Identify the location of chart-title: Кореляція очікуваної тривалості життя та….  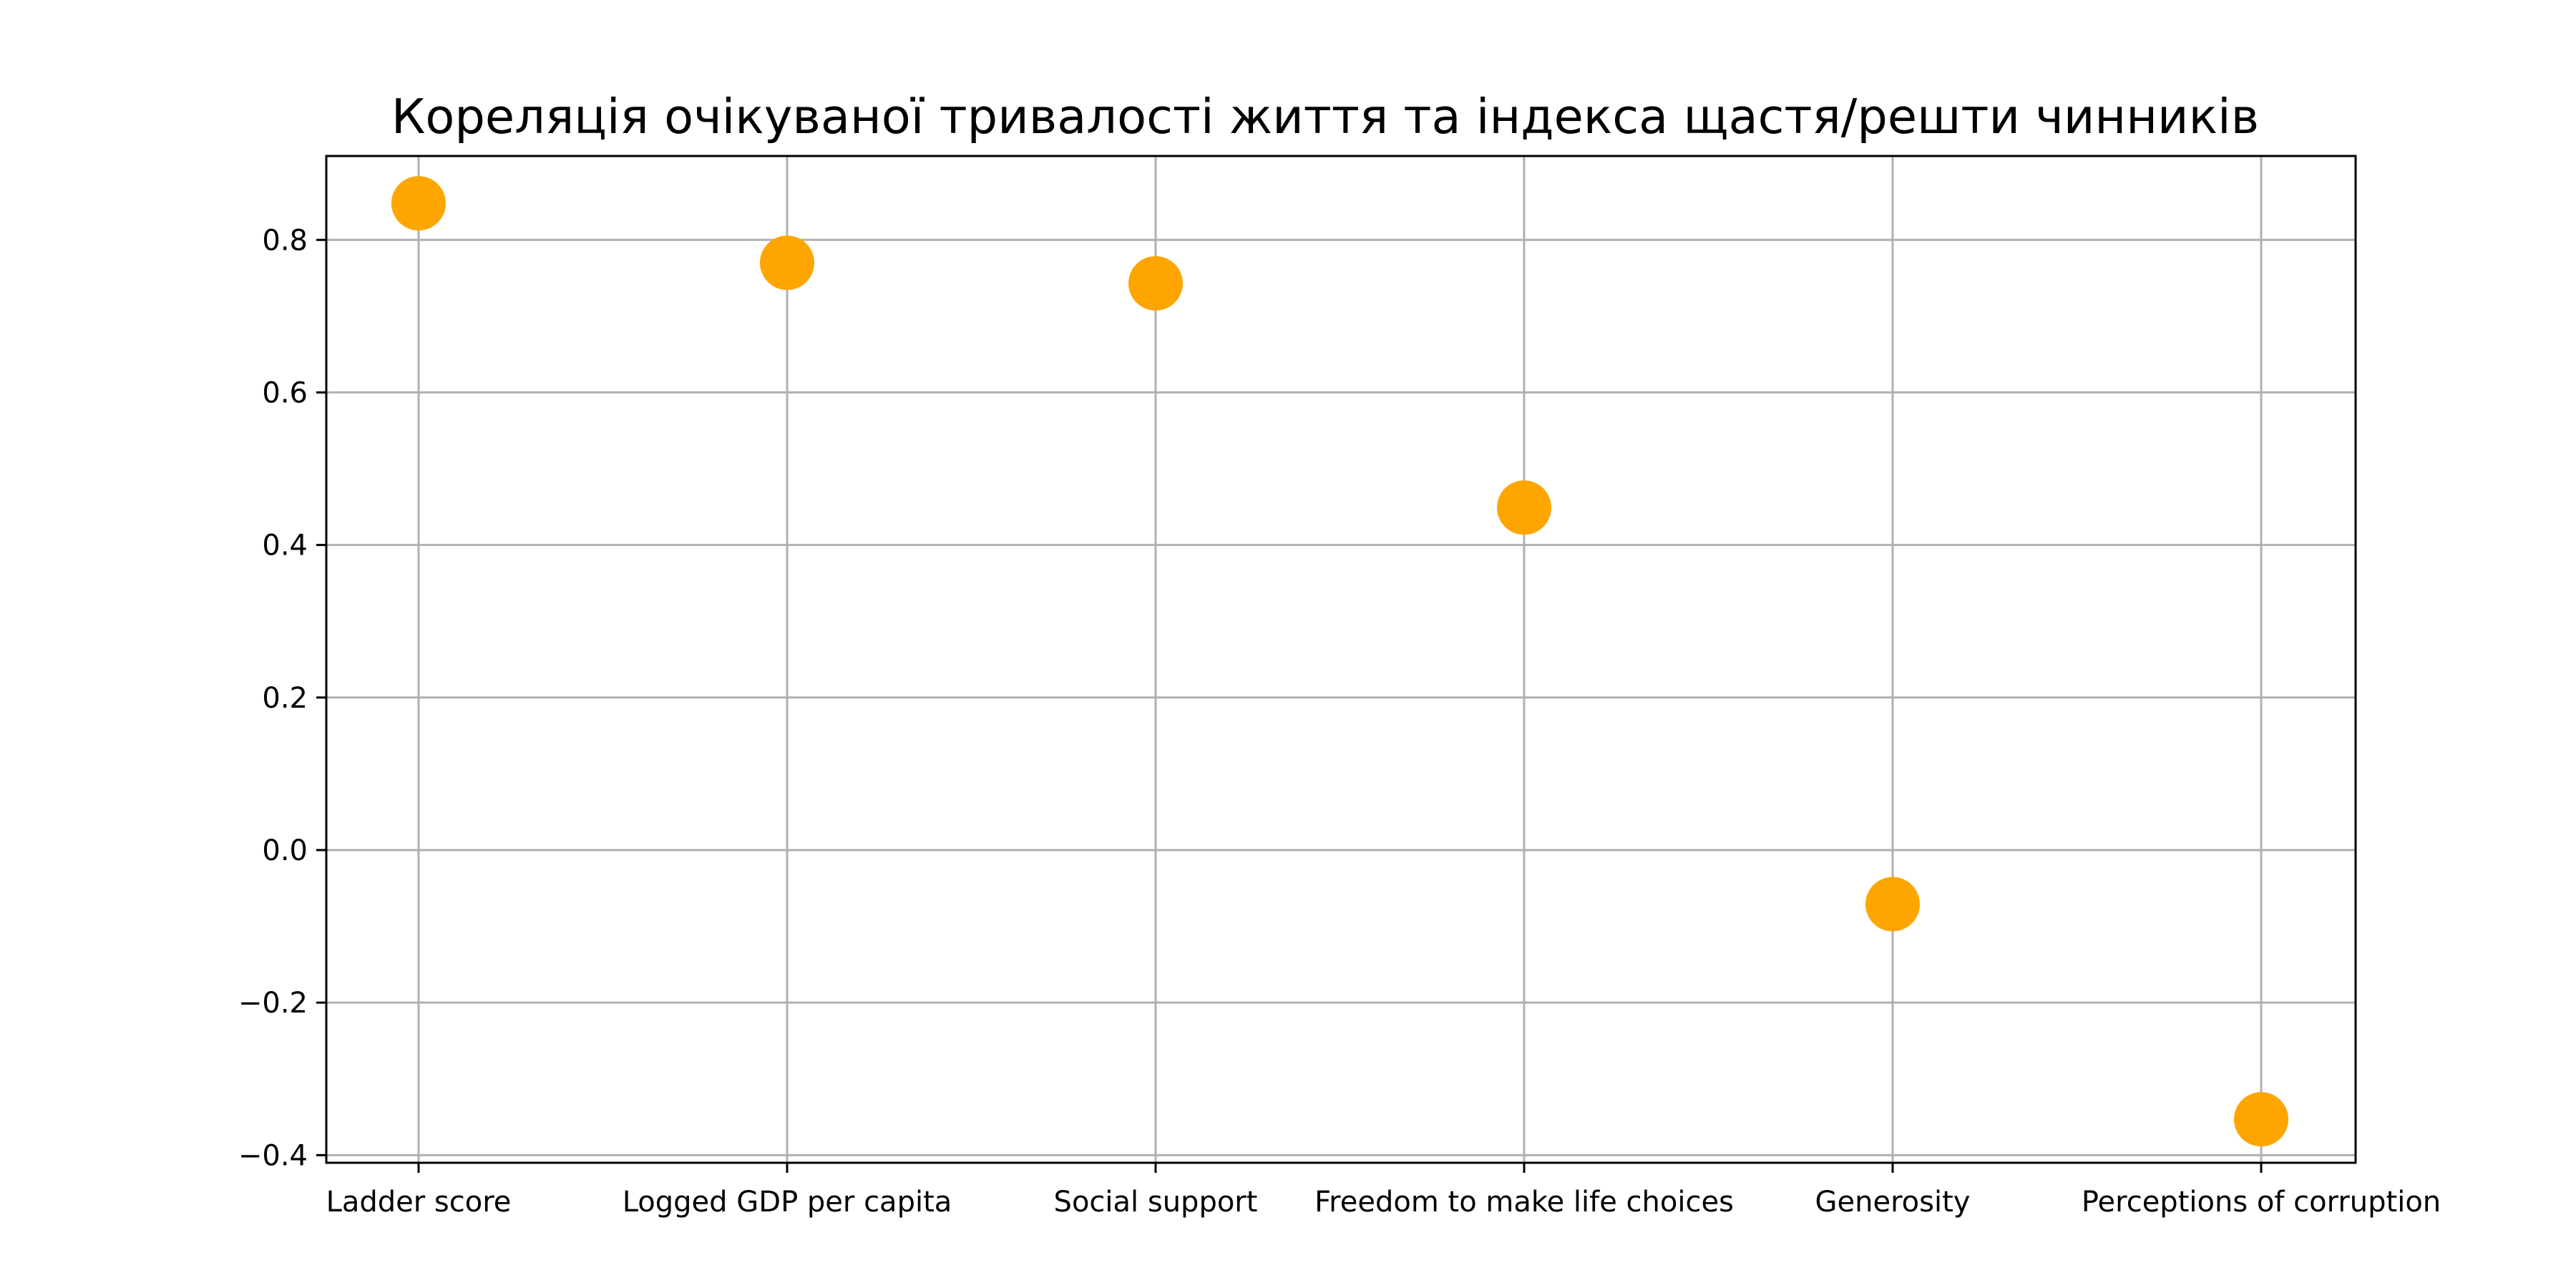
(1325, 117).